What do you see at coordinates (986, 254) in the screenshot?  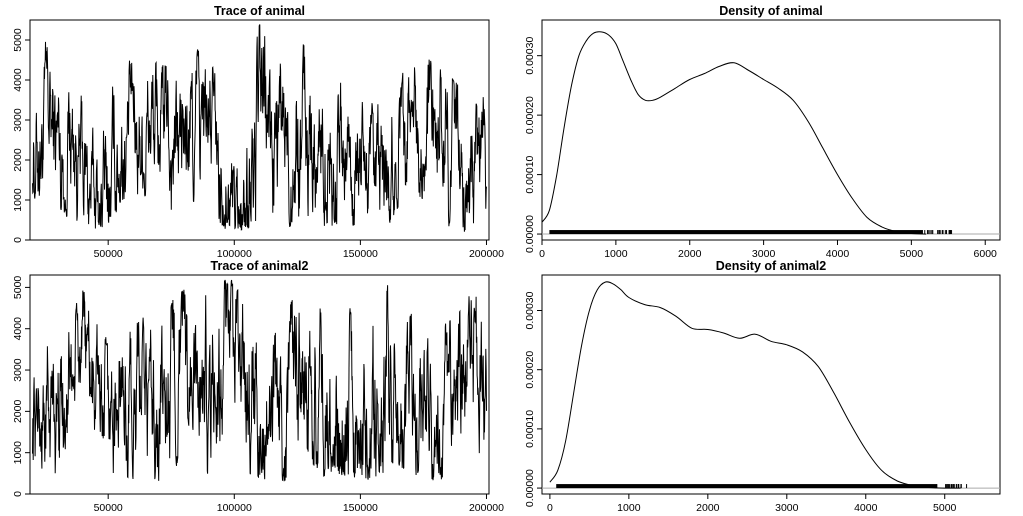 I see `x-tick-label: 6000` at bounding box center [986, 254].